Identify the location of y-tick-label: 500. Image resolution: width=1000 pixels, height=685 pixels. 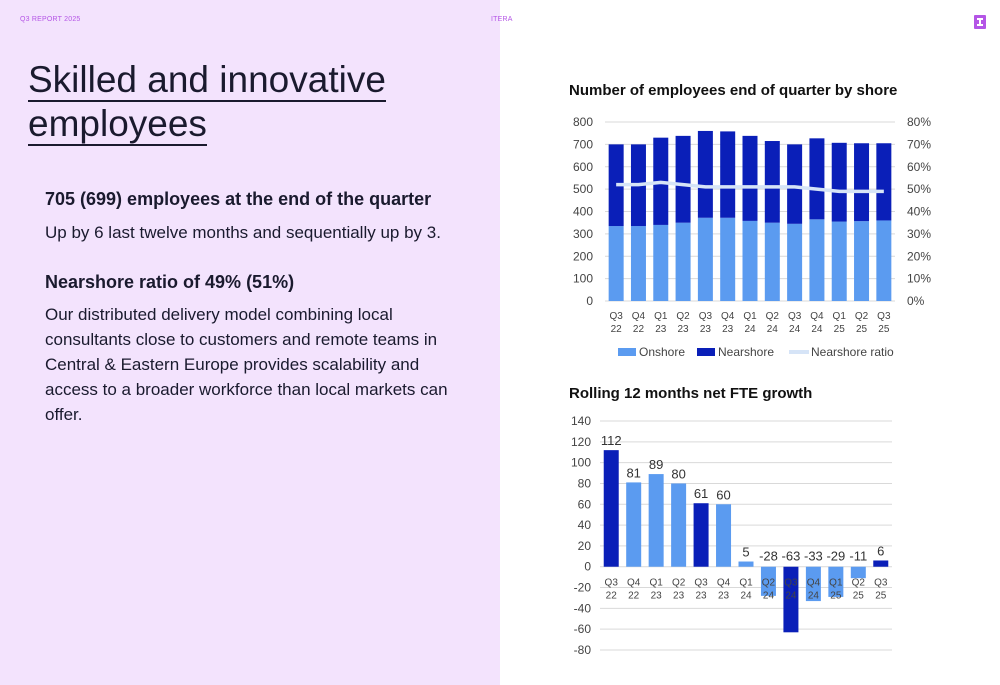
(583, 189).